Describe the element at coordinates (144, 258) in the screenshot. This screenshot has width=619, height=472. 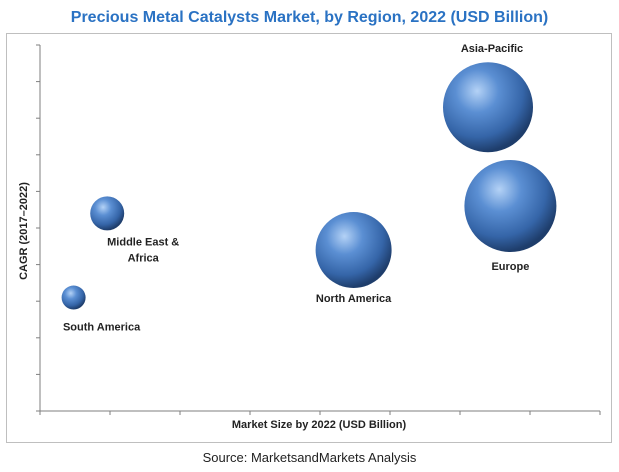
I see `bubble-label-line2: Africa` at that location.